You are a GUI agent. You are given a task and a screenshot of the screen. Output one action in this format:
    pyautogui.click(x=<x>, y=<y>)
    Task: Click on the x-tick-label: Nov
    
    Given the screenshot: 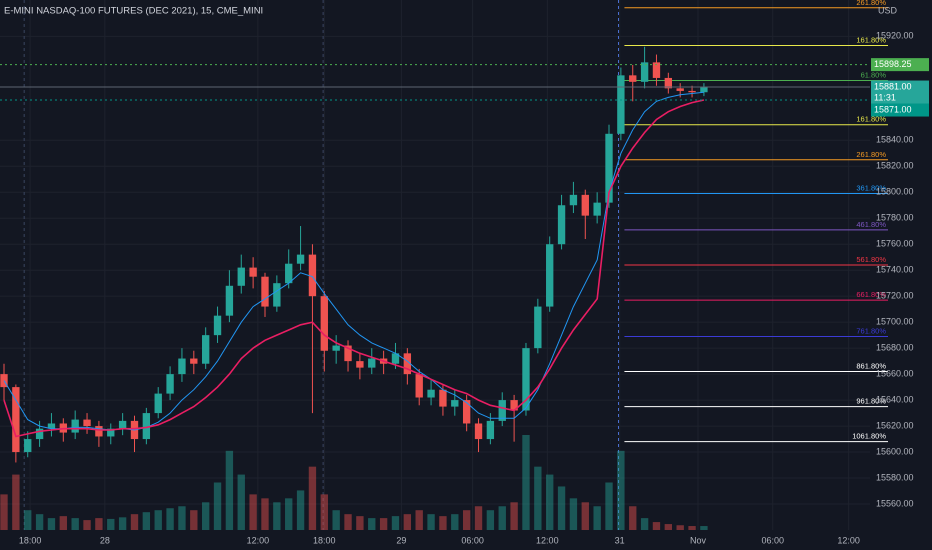 What is the action you would take?
    pyautogui.click(x=698, y=540)
    